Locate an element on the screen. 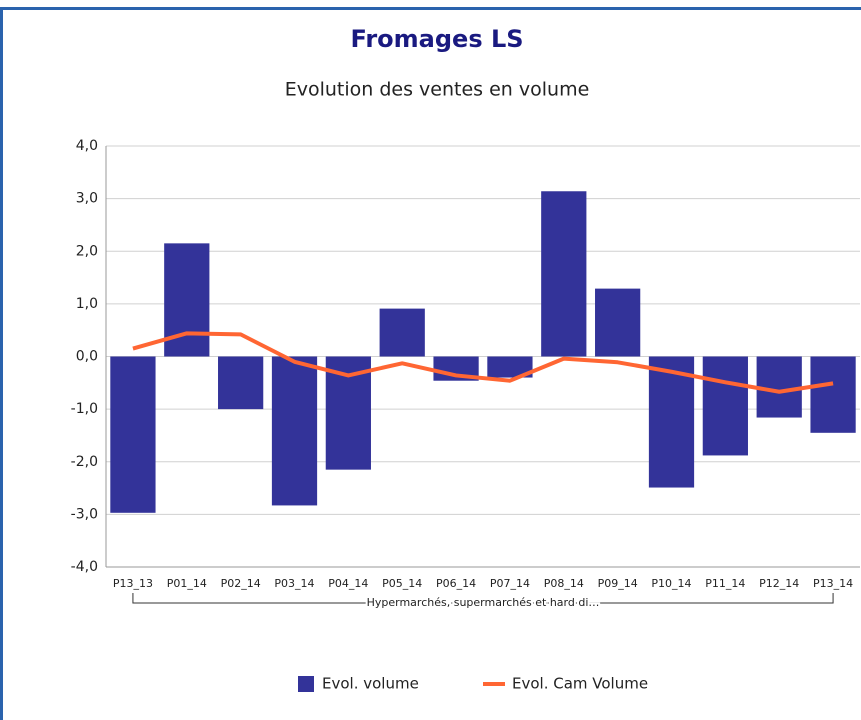 The image size is (861, 720). legend-swatch is located at coordinates (306, 684).